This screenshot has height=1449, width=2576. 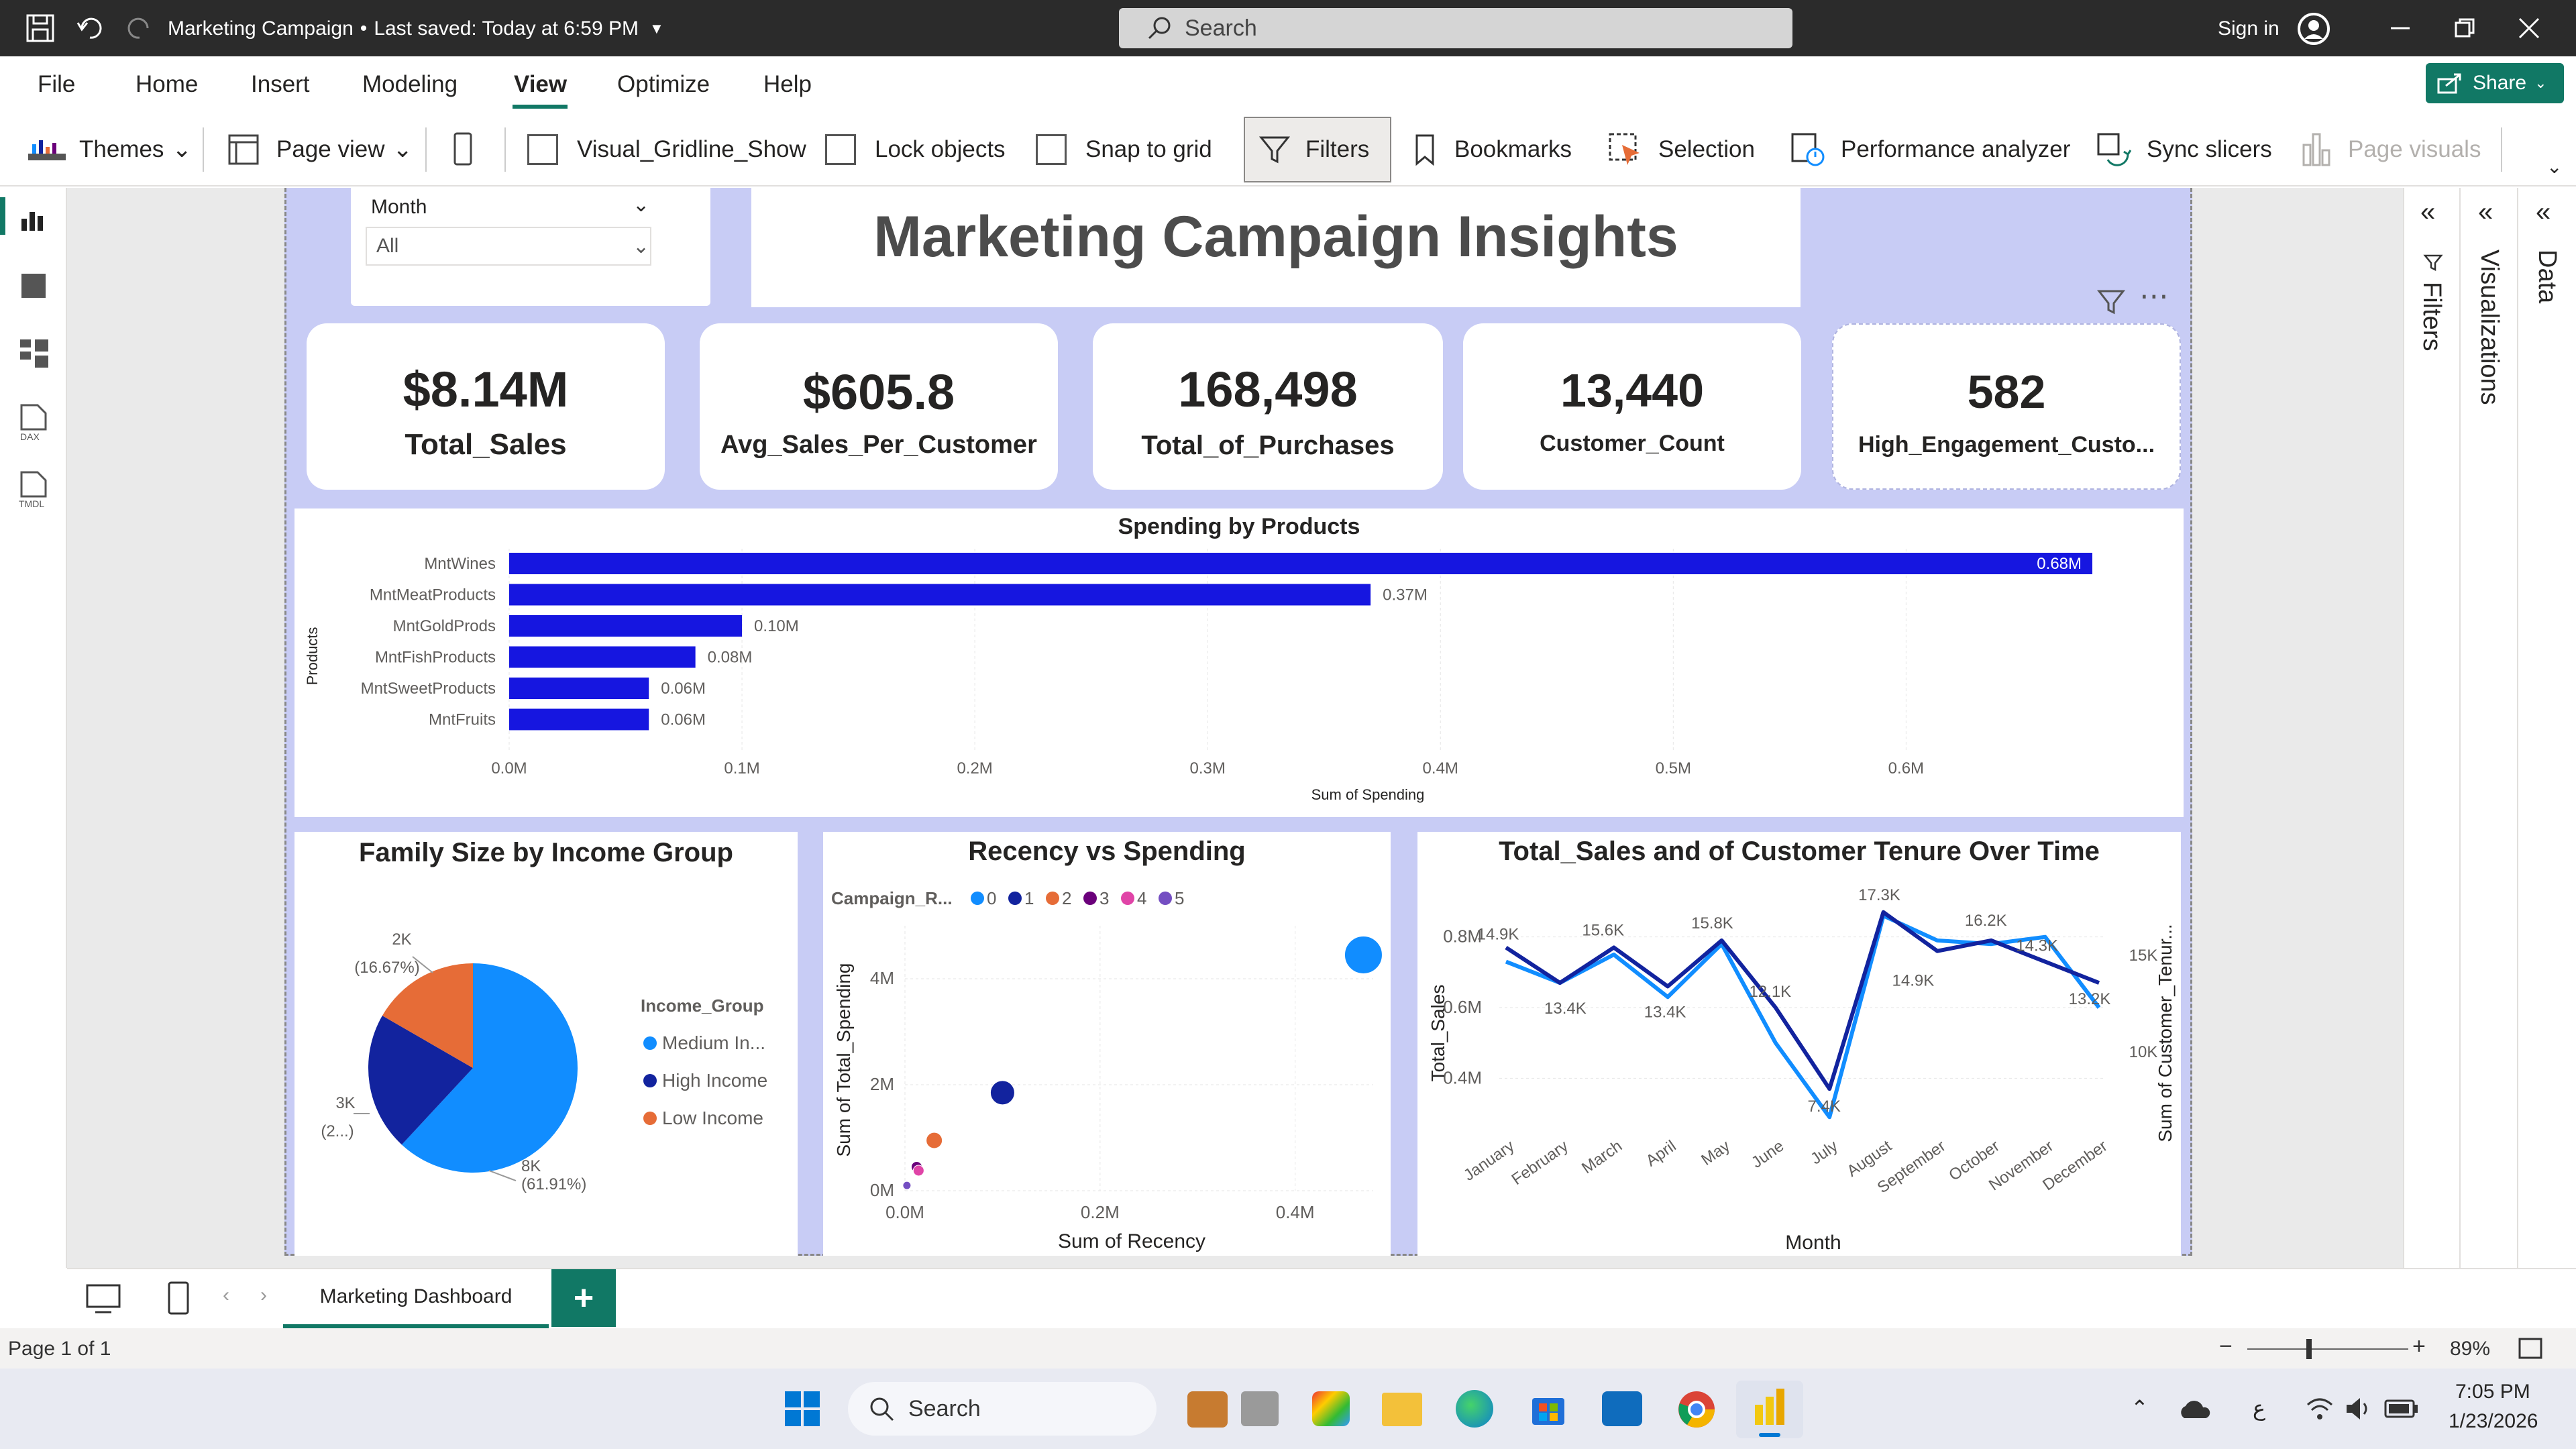 I want to click on chrome-icon, so click(x=1696, y=1409).